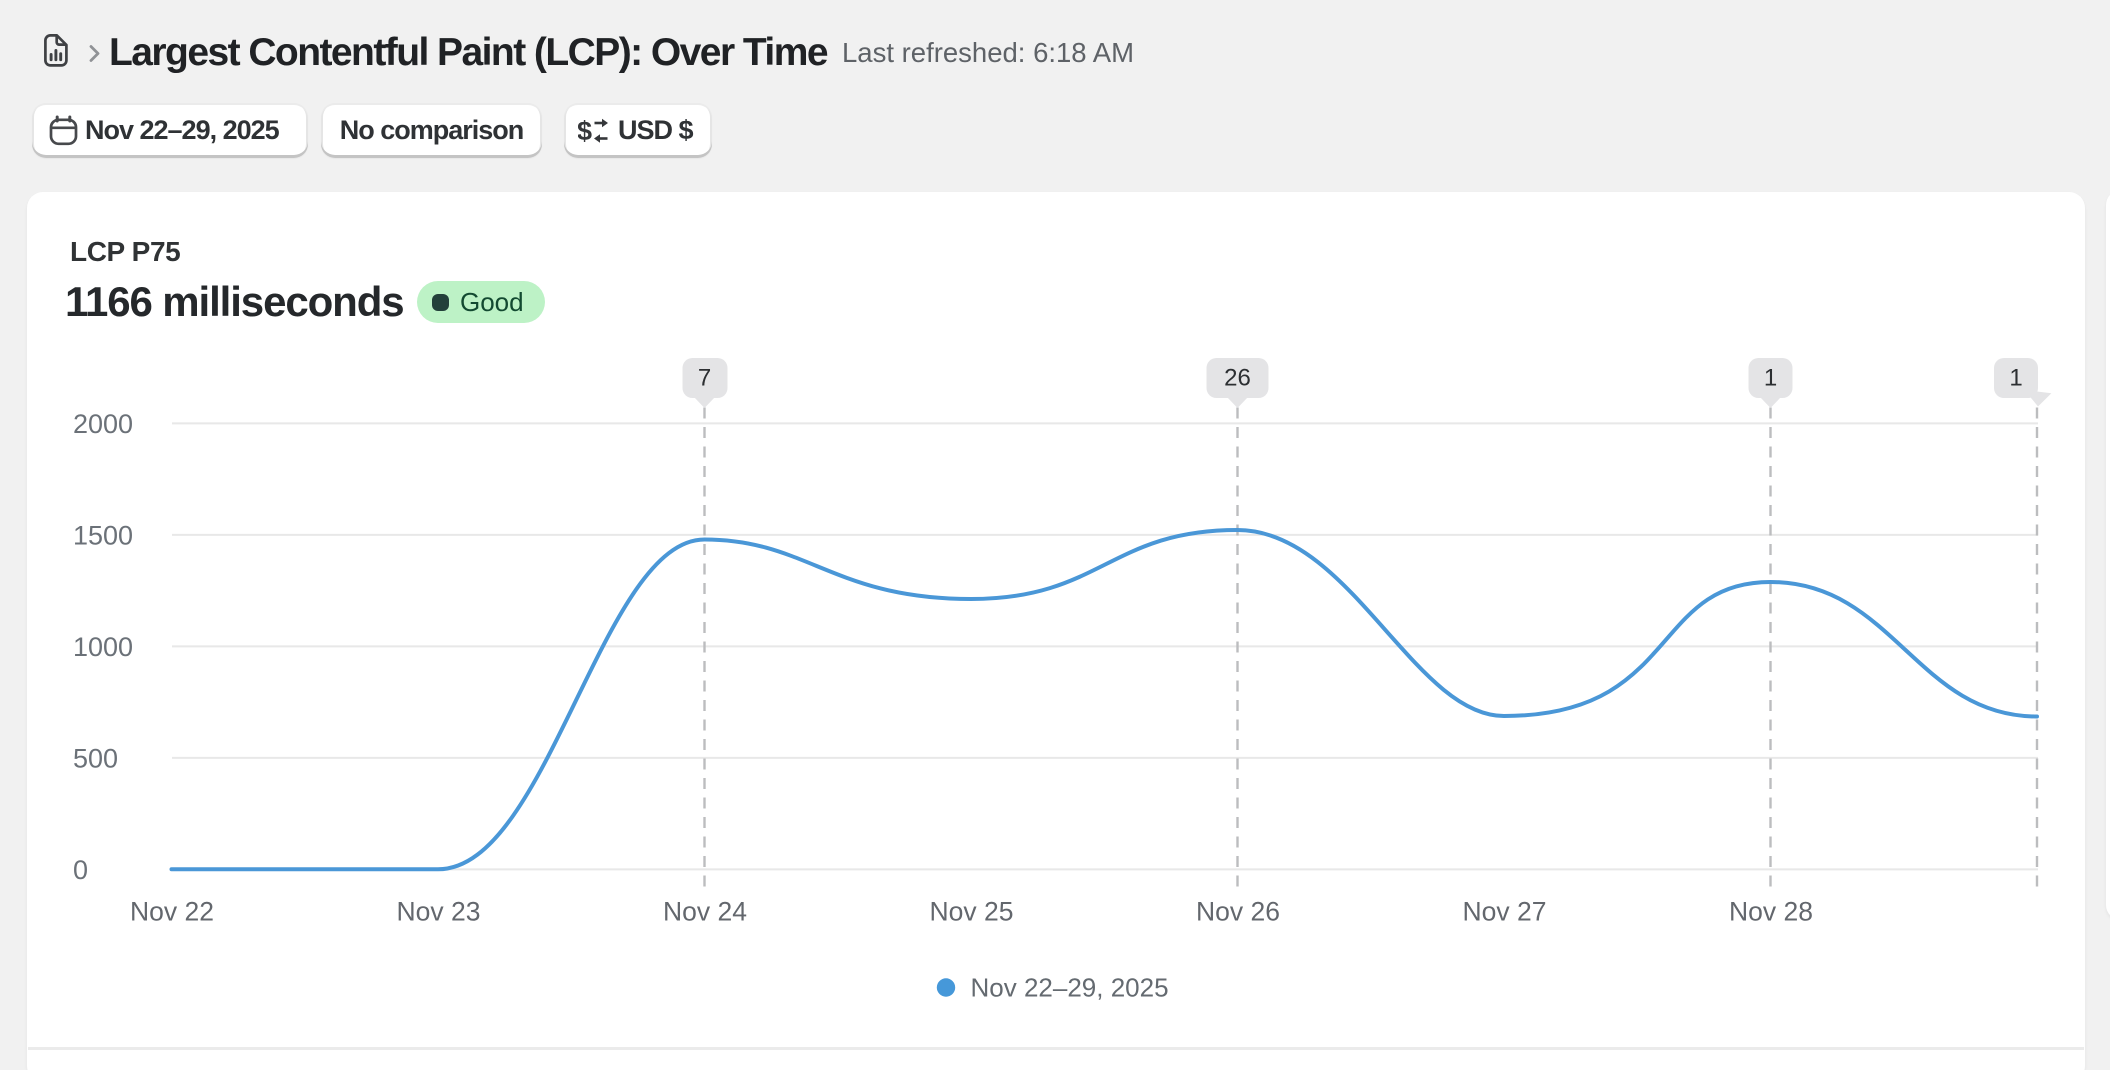 Image resolution: width=2110 pixels, height=1070 pixels. What do you see at coordinates (103, 424) in the screenshot?
I see `svg-text: 2000` at bounding box center [103, 424].